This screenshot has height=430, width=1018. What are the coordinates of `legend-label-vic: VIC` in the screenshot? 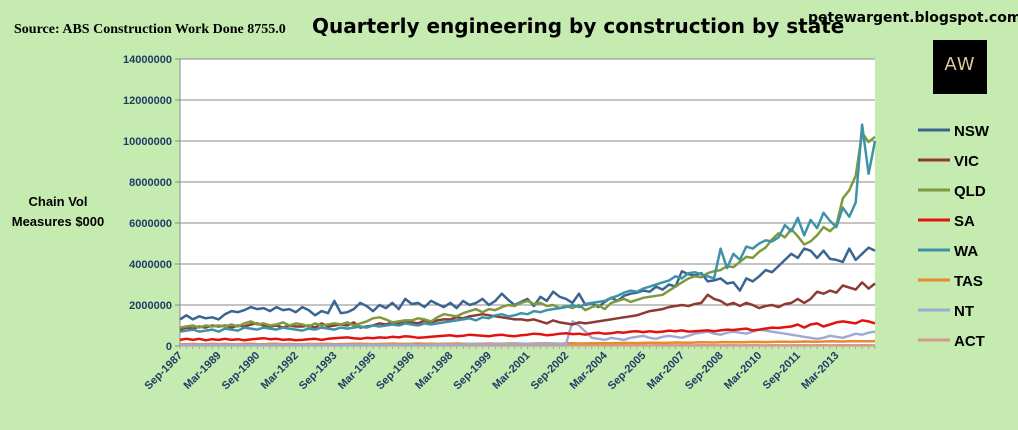 It's located at (966, 161).